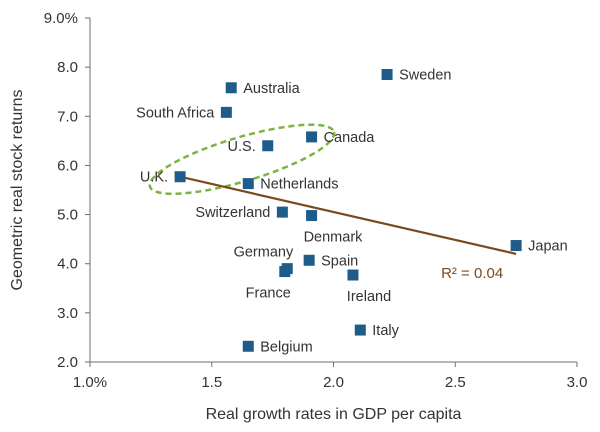 Image resolution: width=600 pixels, height=432 pixels. Describe the element at coordinates (268, 146) in the screenshot. I see `data-point-u-s-` at that location.